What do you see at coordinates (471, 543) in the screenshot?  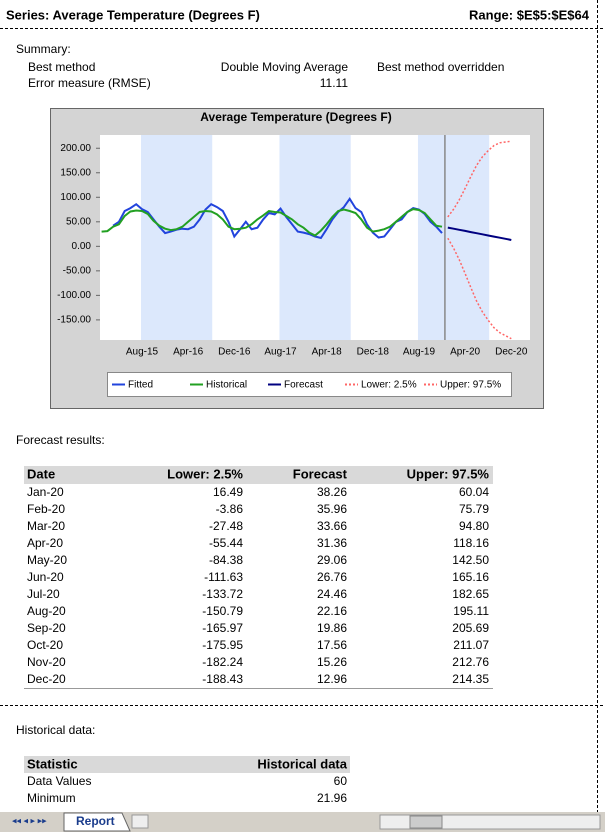 I see `table-cell: 118.16` at bounding box center [471, 543].